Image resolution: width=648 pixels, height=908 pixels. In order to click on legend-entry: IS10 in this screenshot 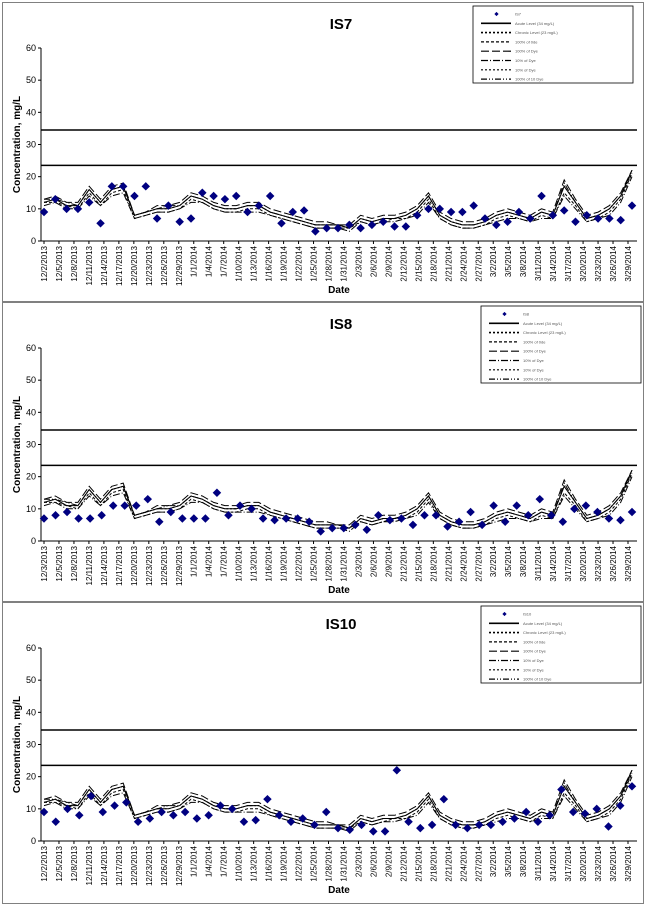, I will do `click(527, 614)`.